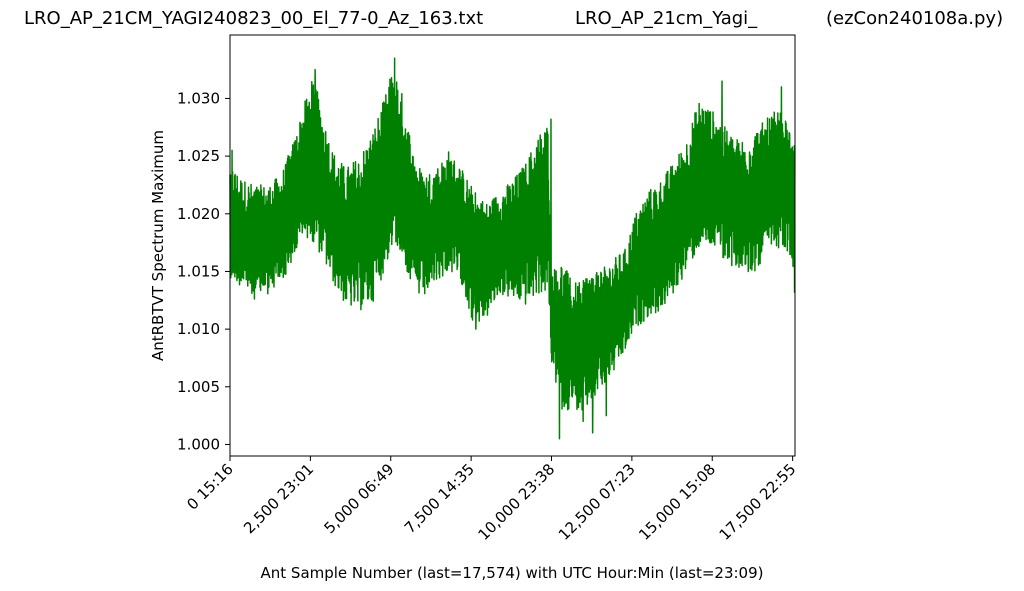 The height and width of the screenshot is (591, 1024). I want to click on y-tick-label: 1.025, so click(198, 156).